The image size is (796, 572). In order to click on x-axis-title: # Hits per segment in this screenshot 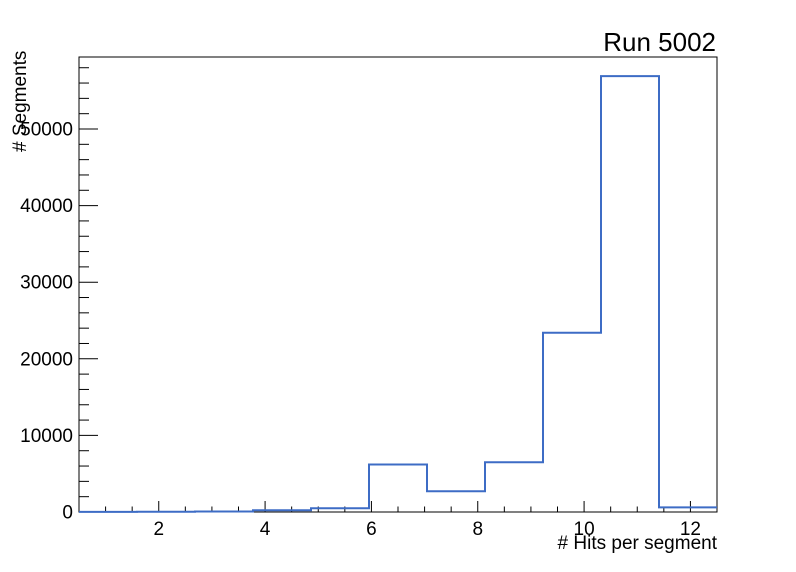, I will do `click(638, 543)`.